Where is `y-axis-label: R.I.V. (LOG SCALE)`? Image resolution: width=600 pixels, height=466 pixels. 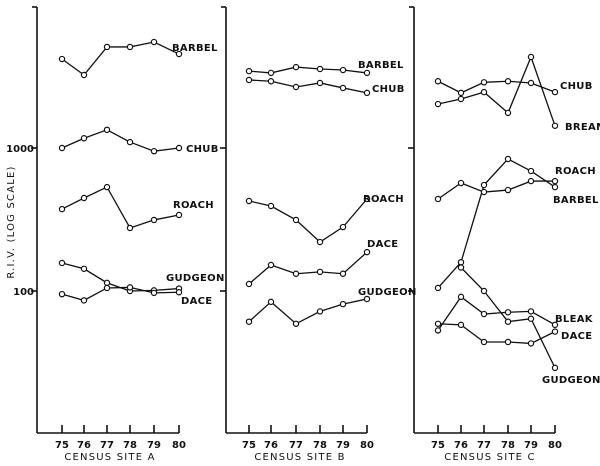 y-axis-label: R.I.V. (LOG SCALE) is located at coordinates (11, 221).